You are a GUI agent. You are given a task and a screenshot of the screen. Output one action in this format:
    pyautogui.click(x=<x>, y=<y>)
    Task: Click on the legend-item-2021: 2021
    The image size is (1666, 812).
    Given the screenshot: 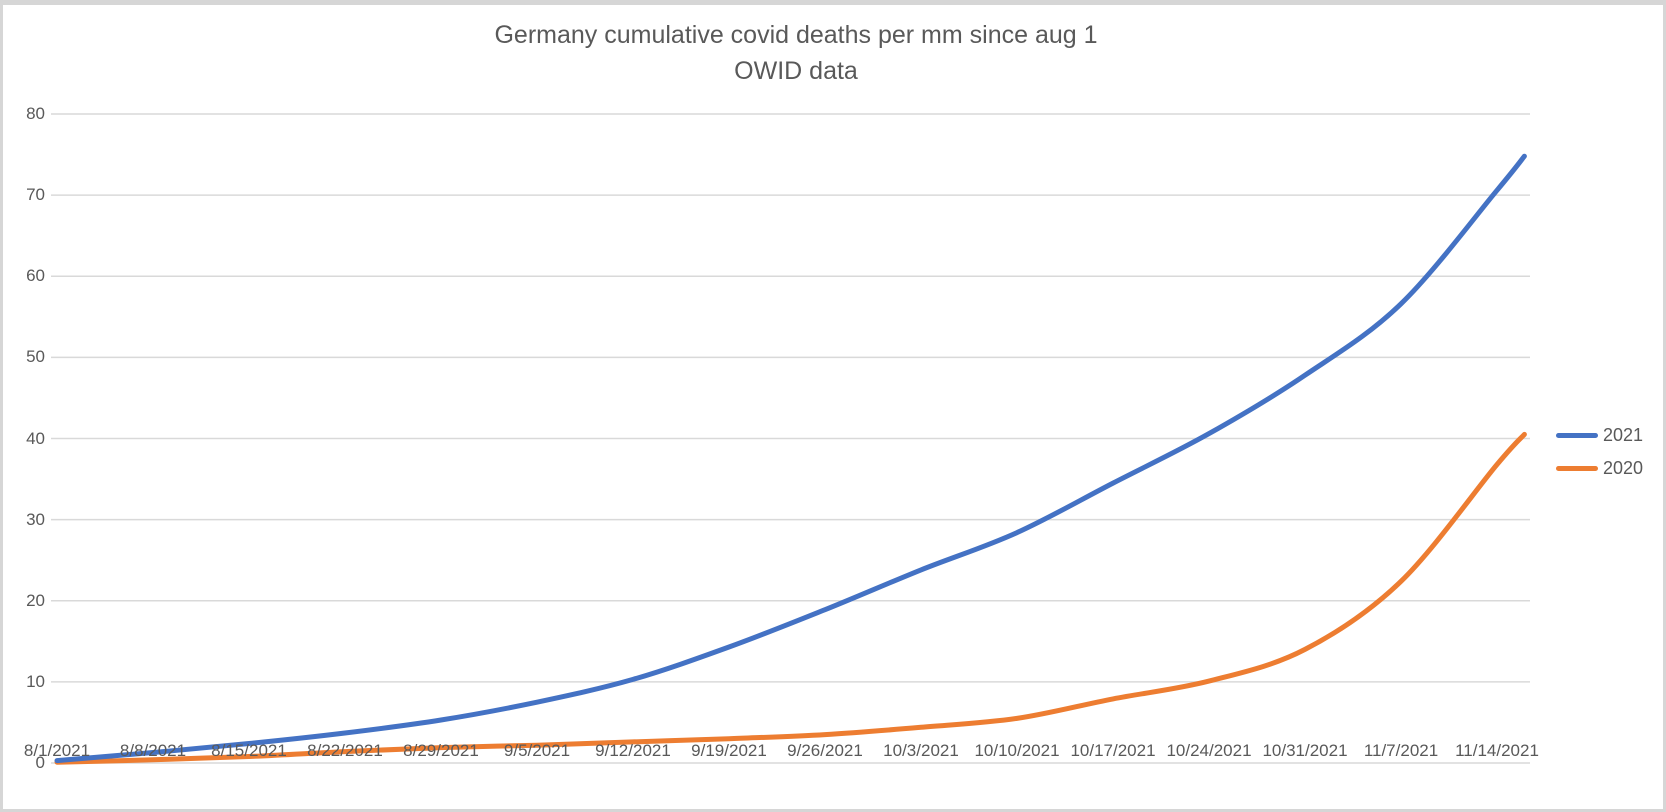 What is the action you would take?
    pyautogui.click(x=1599, y=435)
    